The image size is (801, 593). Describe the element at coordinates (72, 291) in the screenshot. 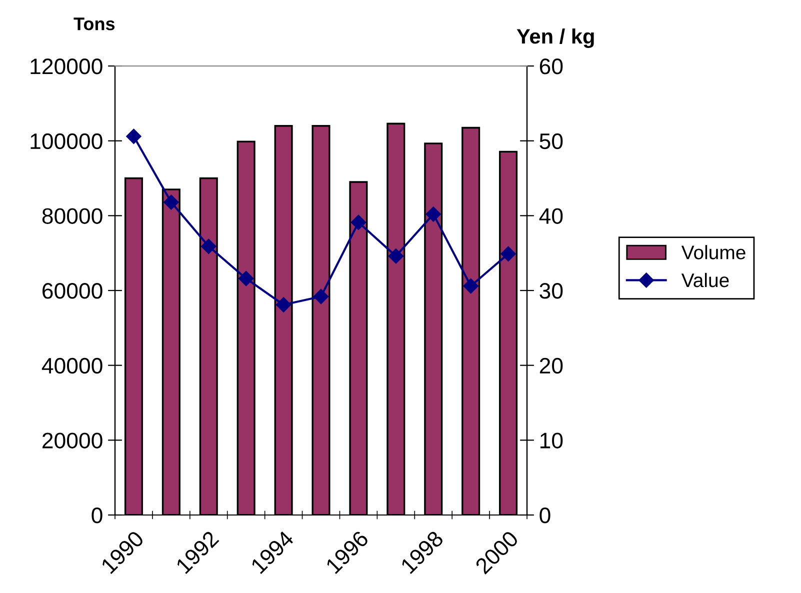

I see `y-tick-label: 60000` at that location.